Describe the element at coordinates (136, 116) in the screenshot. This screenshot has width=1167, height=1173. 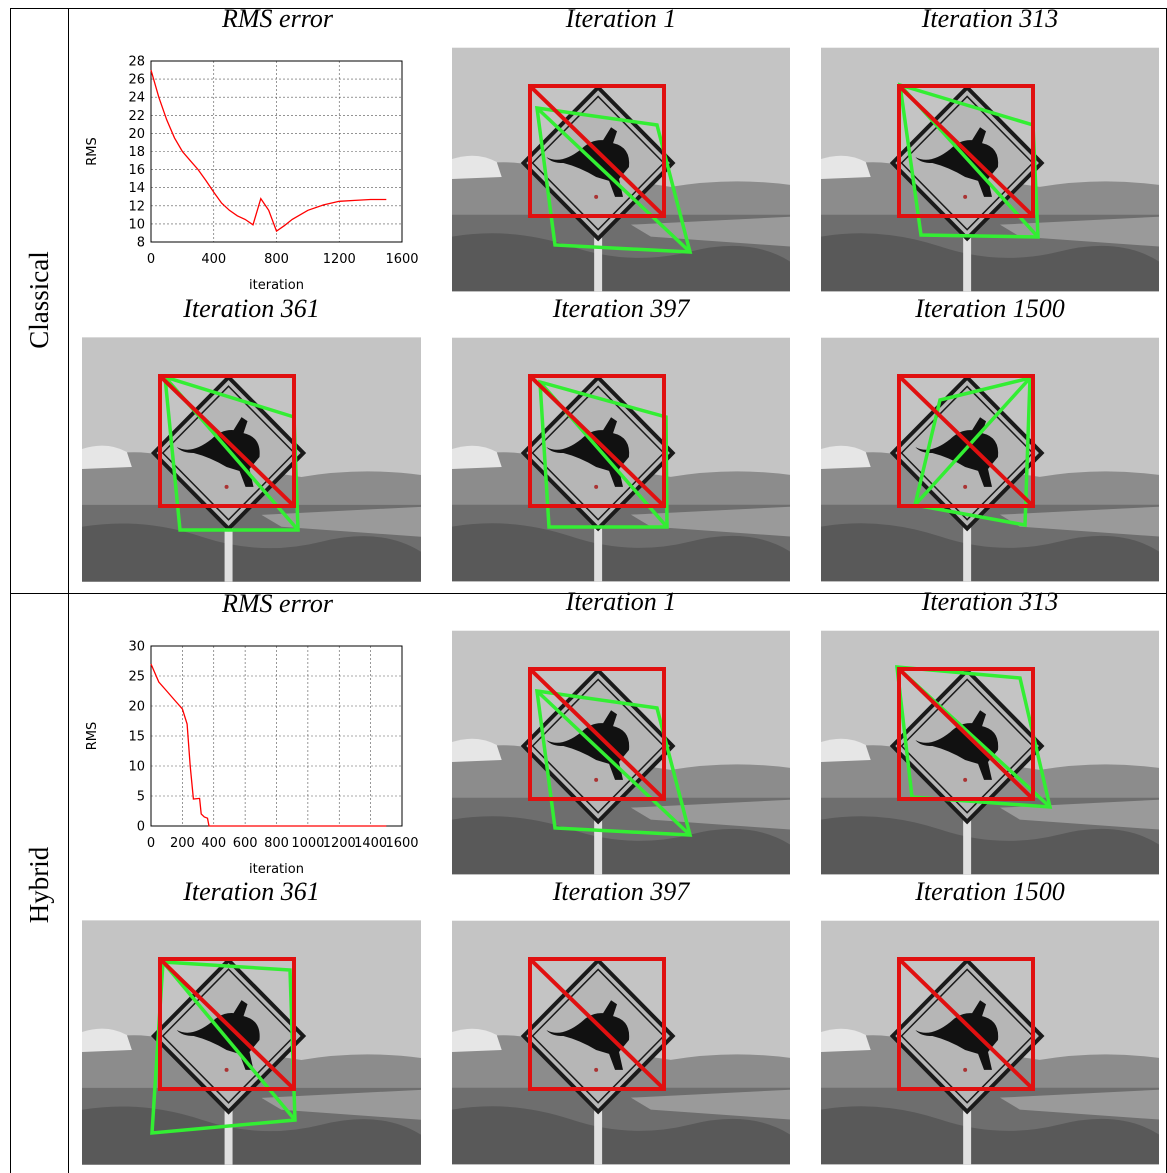
I see `y-tick-label: 22` at that location.